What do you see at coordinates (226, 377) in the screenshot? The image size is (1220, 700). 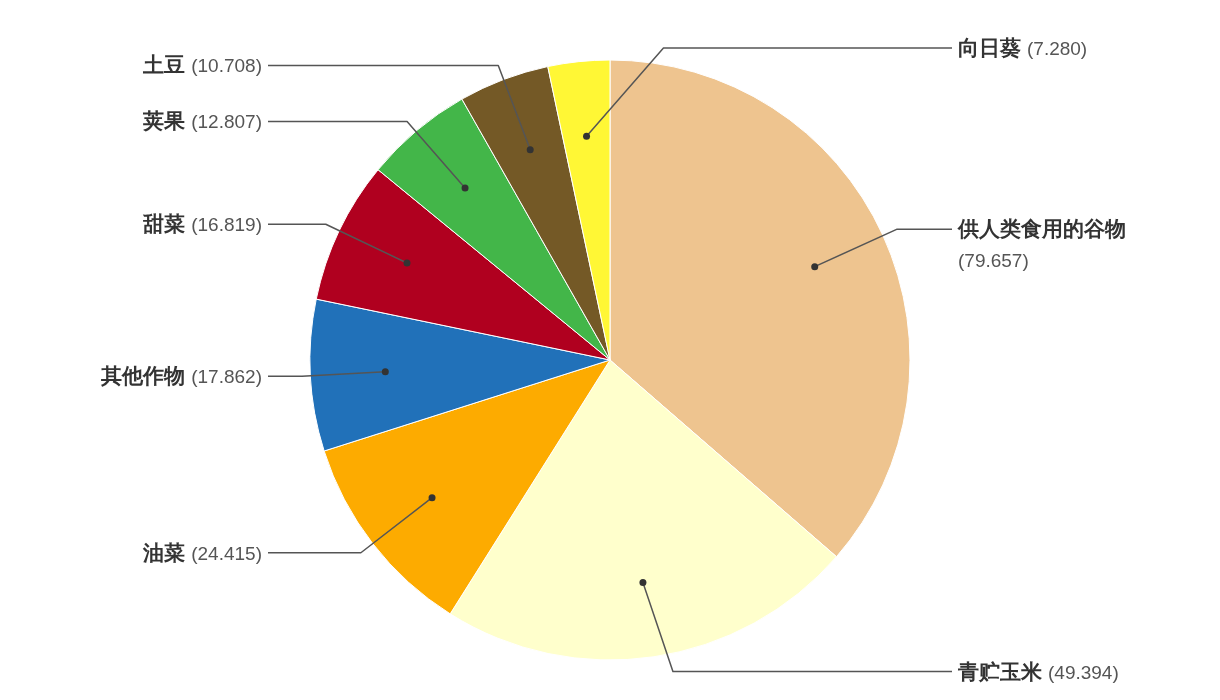 I see `data-label: (17.862)` at bounding box center [226, 377].